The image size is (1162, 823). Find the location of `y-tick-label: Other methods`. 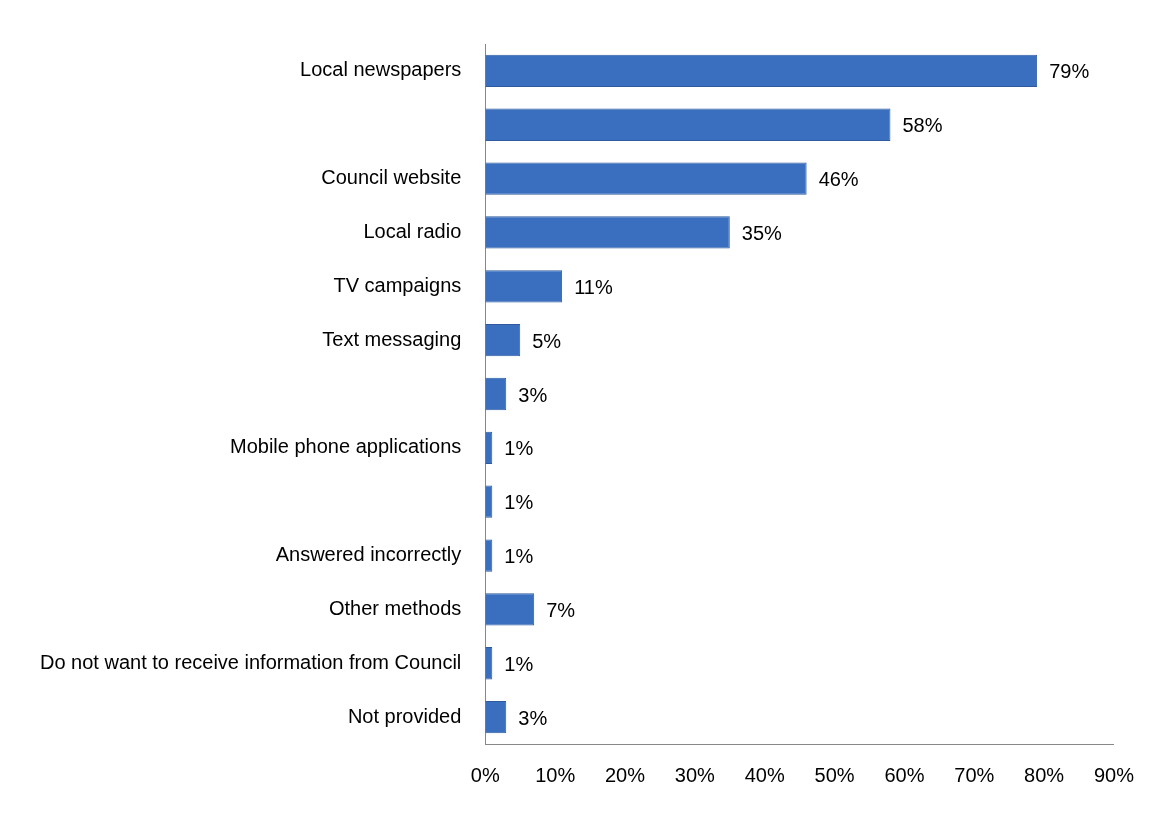

y-tick-label: Other methods is located at coordinates (395, 607).